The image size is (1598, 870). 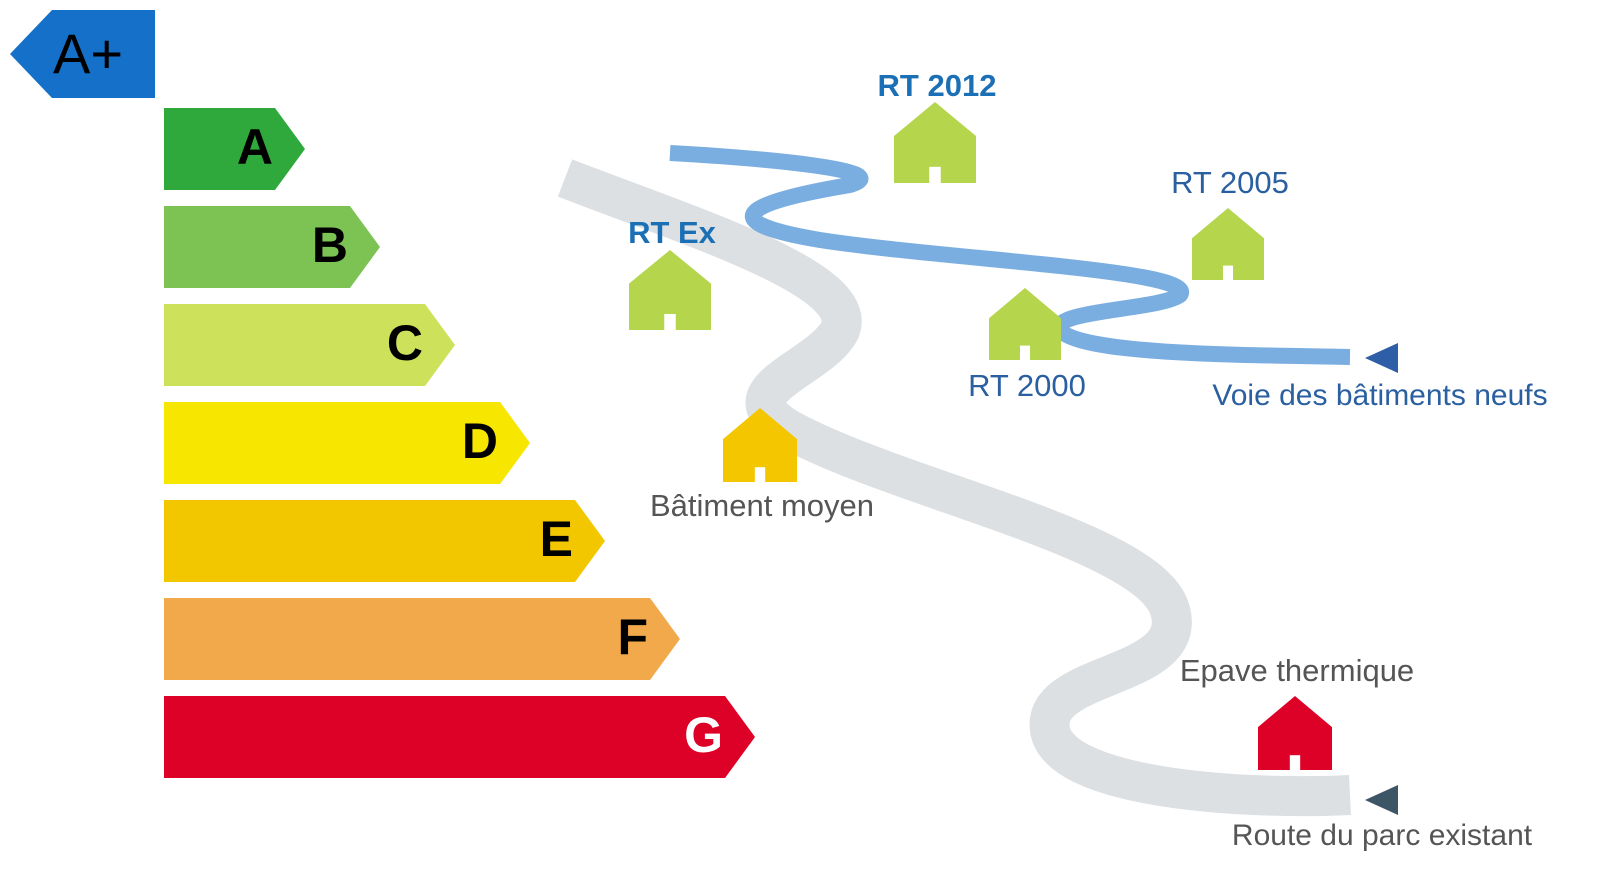 What do you see at coordinates (632, 637) in the screenshot?
I see `energy-label: F` at bounding box center [632, 637].